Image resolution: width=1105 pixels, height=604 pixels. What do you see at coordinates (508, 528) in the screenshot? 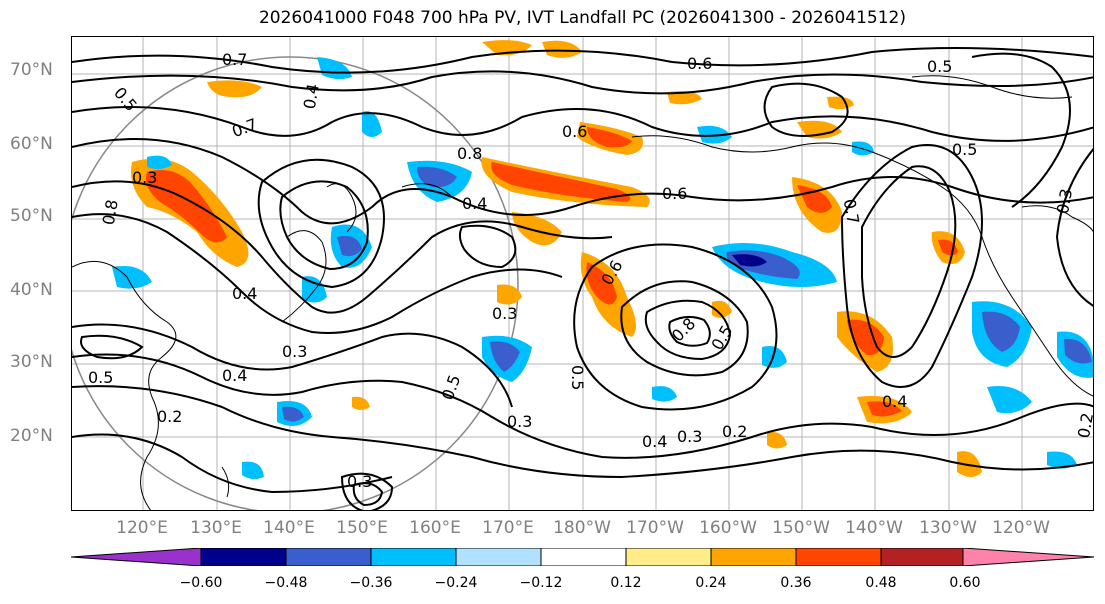
I see `lon-label-170e: 170°E` at bounding box center [508, 528].